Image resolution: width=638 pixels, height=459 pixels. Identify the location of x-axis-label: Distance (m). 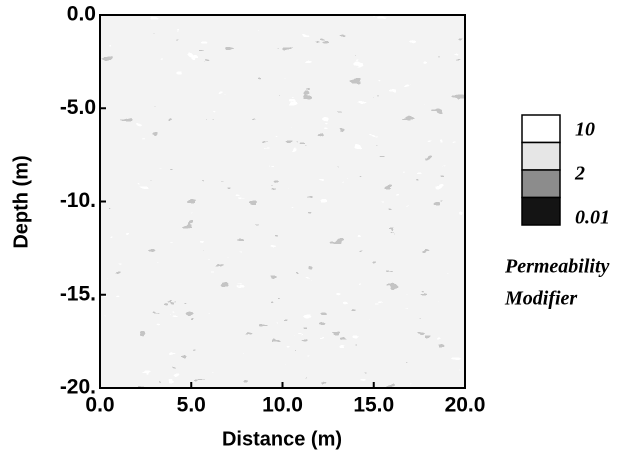
(282, 439).